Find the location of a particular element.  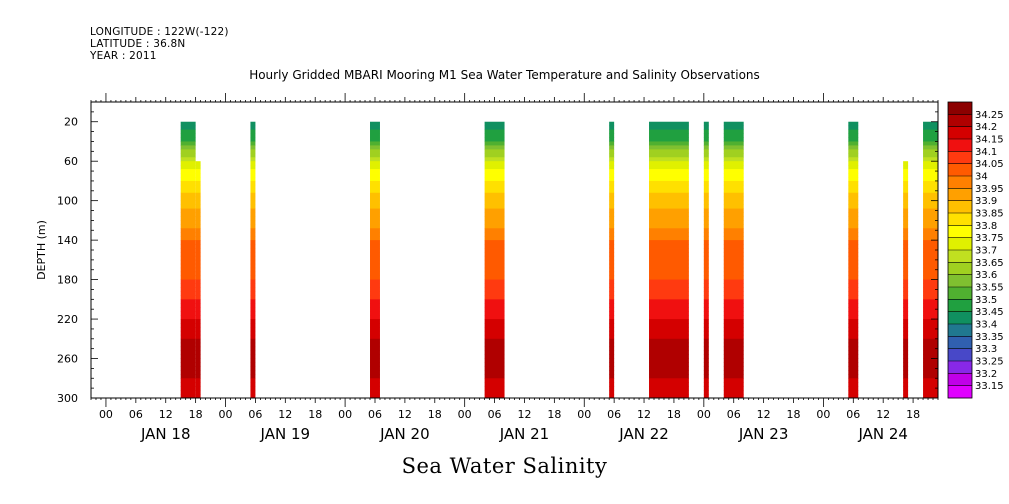

x-day-label: JAN 22 is located at coordinates (643, 434).